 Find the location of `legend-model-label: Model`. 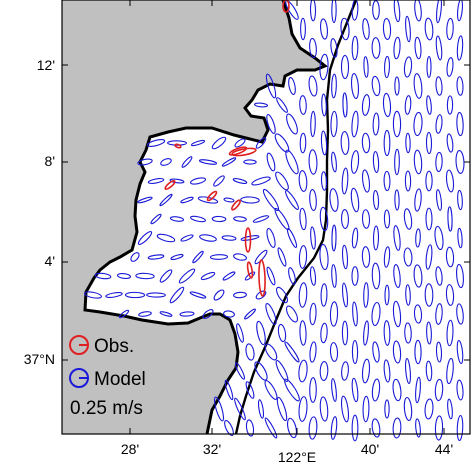

legend-model-label: Model is located at coordinates (120, 379).